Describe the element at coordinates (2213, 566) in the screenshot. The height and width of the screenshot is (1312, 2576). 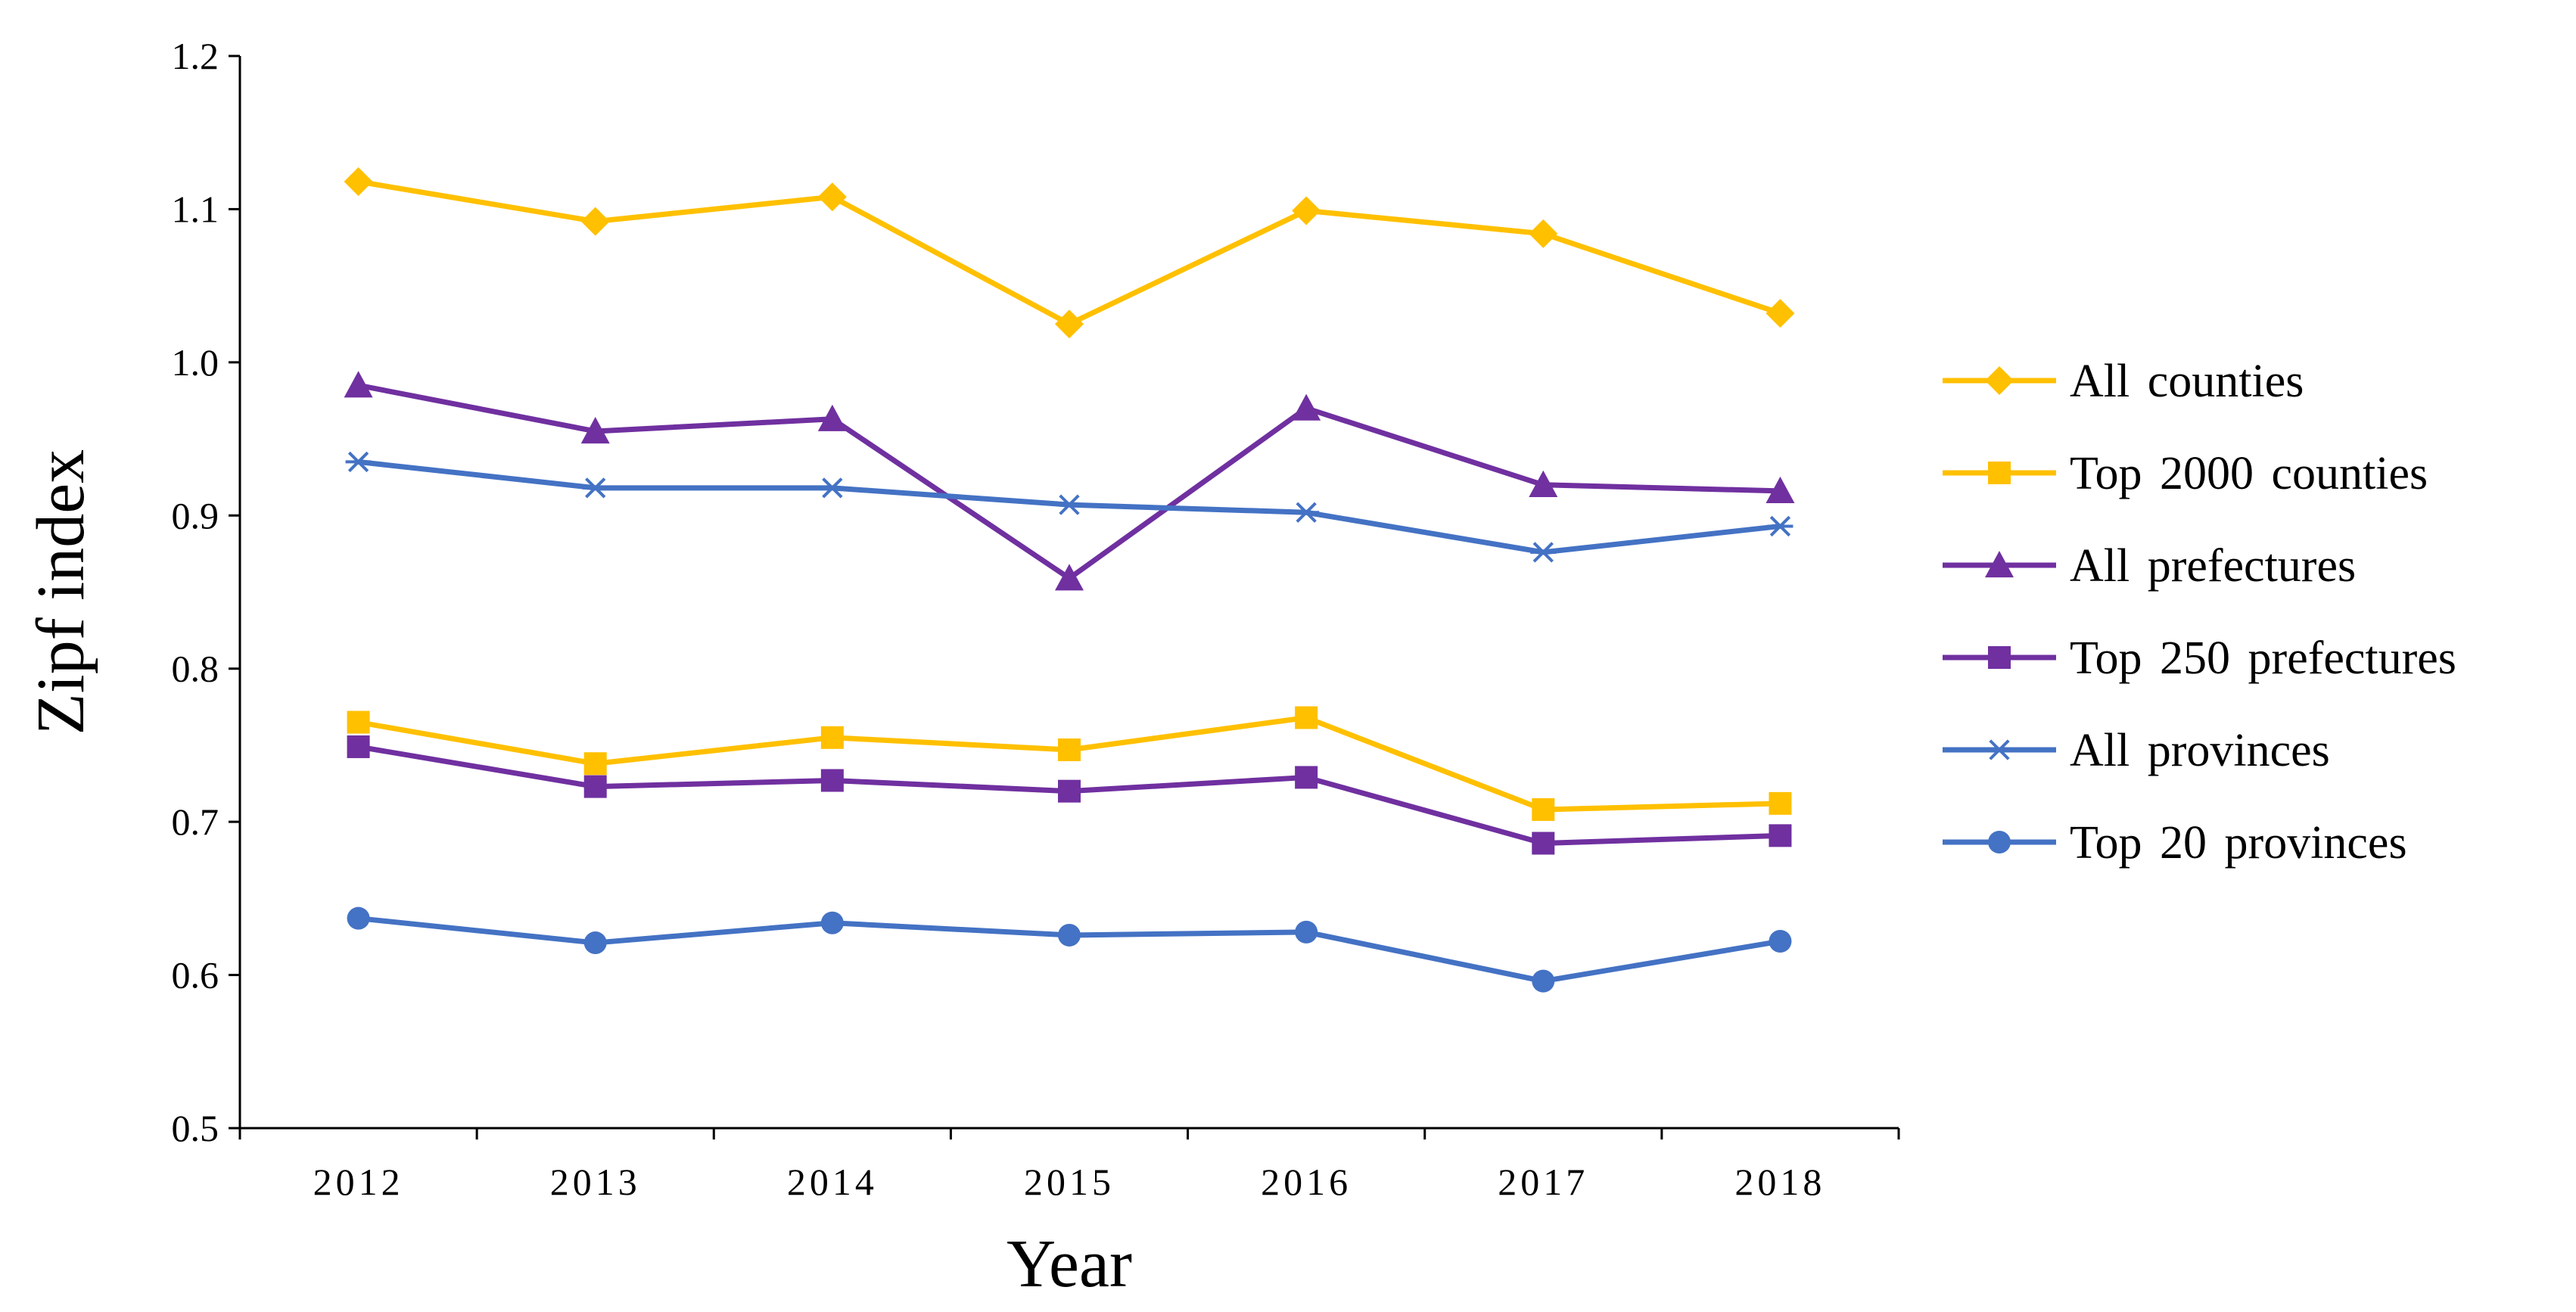
I see `legend-label: All prefectures` at that location.